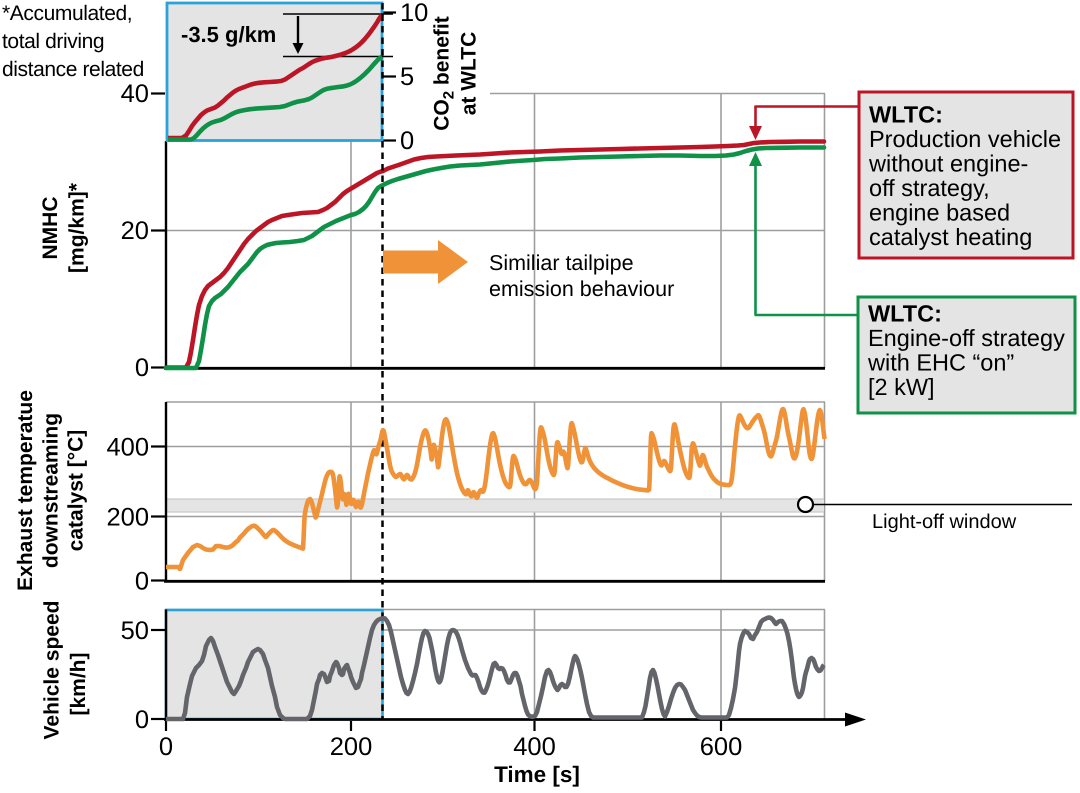 The width and height of the screenshot is (1080, 793). What do you see at coordinates (53, 41) in the screenshot?
I see `svg-text: total driving` at bounding box center [53, 41].